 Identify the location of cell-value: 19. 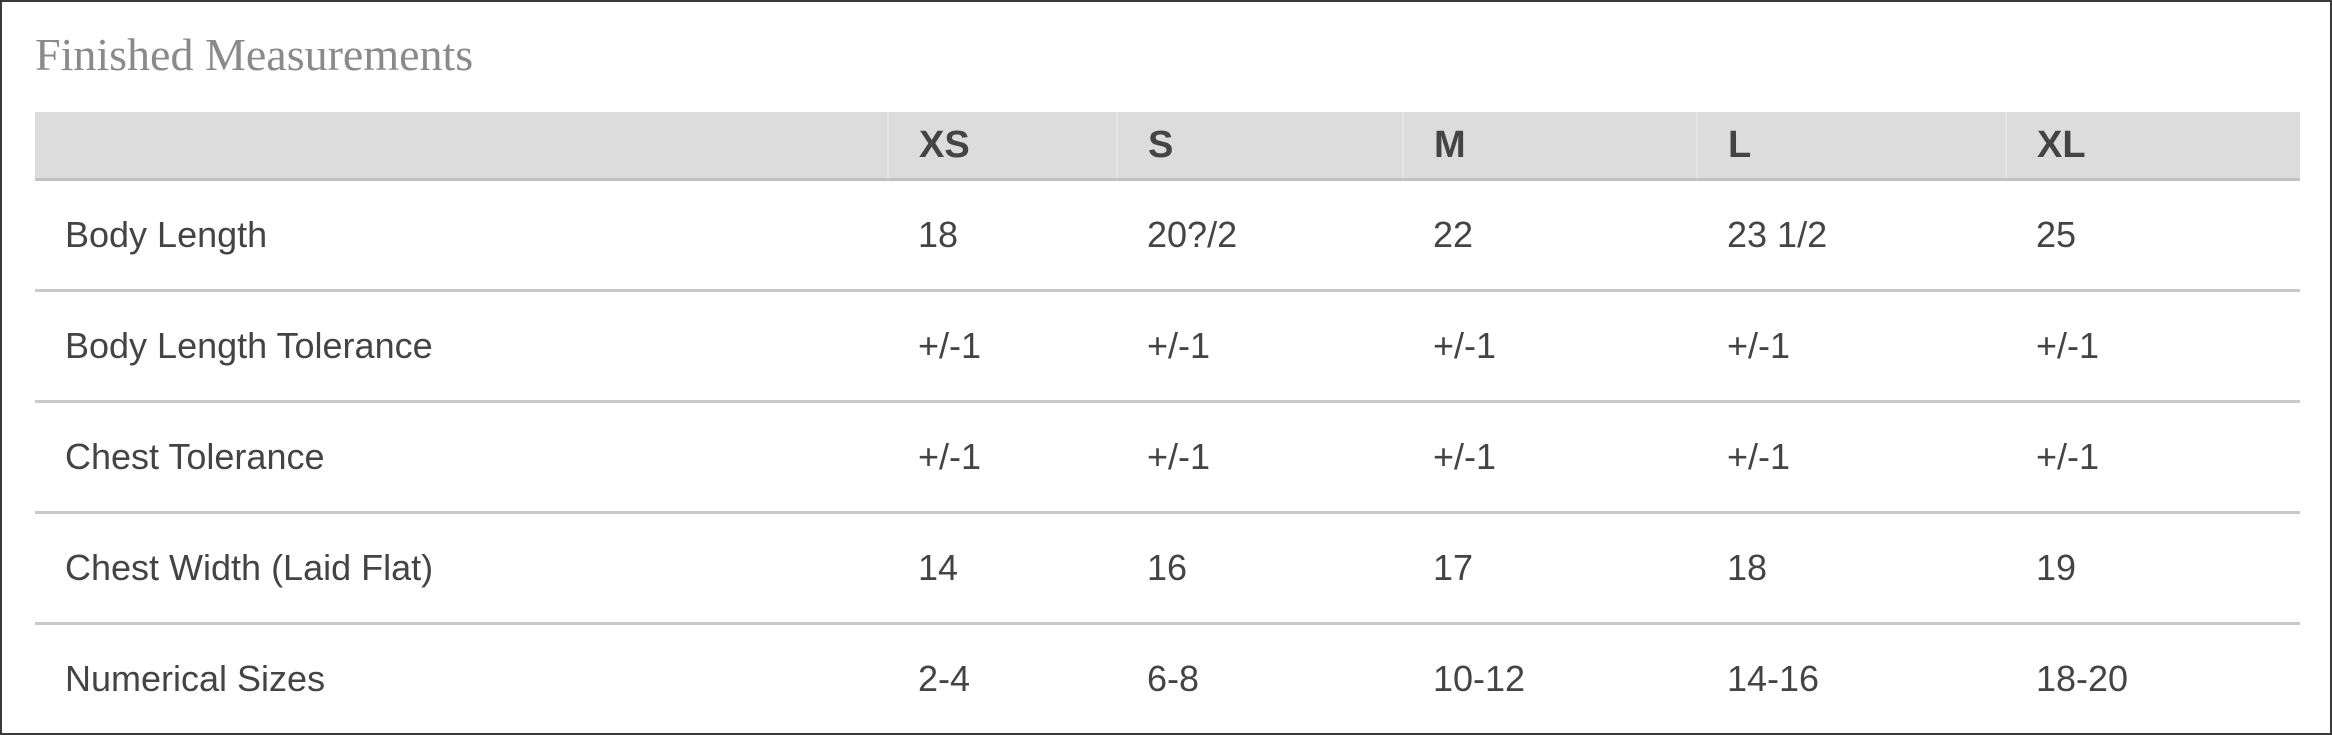
(2153, 568).